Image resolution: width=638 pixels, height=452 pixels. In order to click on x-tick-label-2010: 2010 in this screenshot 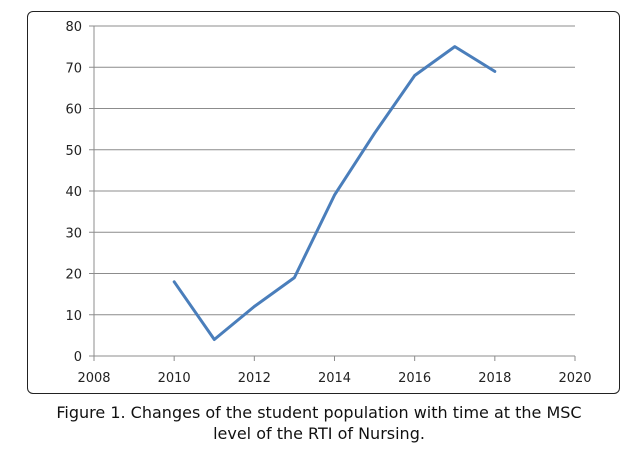, I will do `click(174, 378)`.